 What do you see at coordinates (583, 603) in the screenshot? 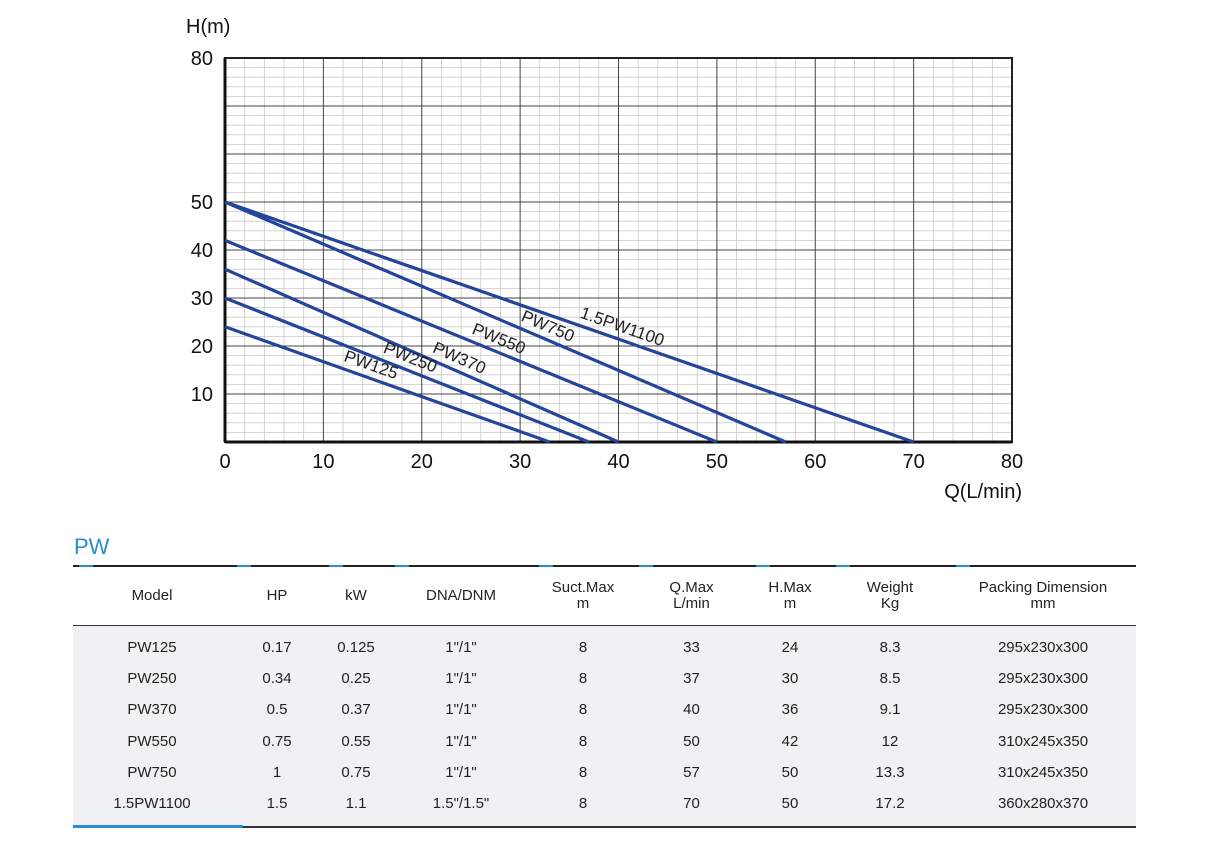
I see `column-header-line: m` at bounding box center [583, 603].